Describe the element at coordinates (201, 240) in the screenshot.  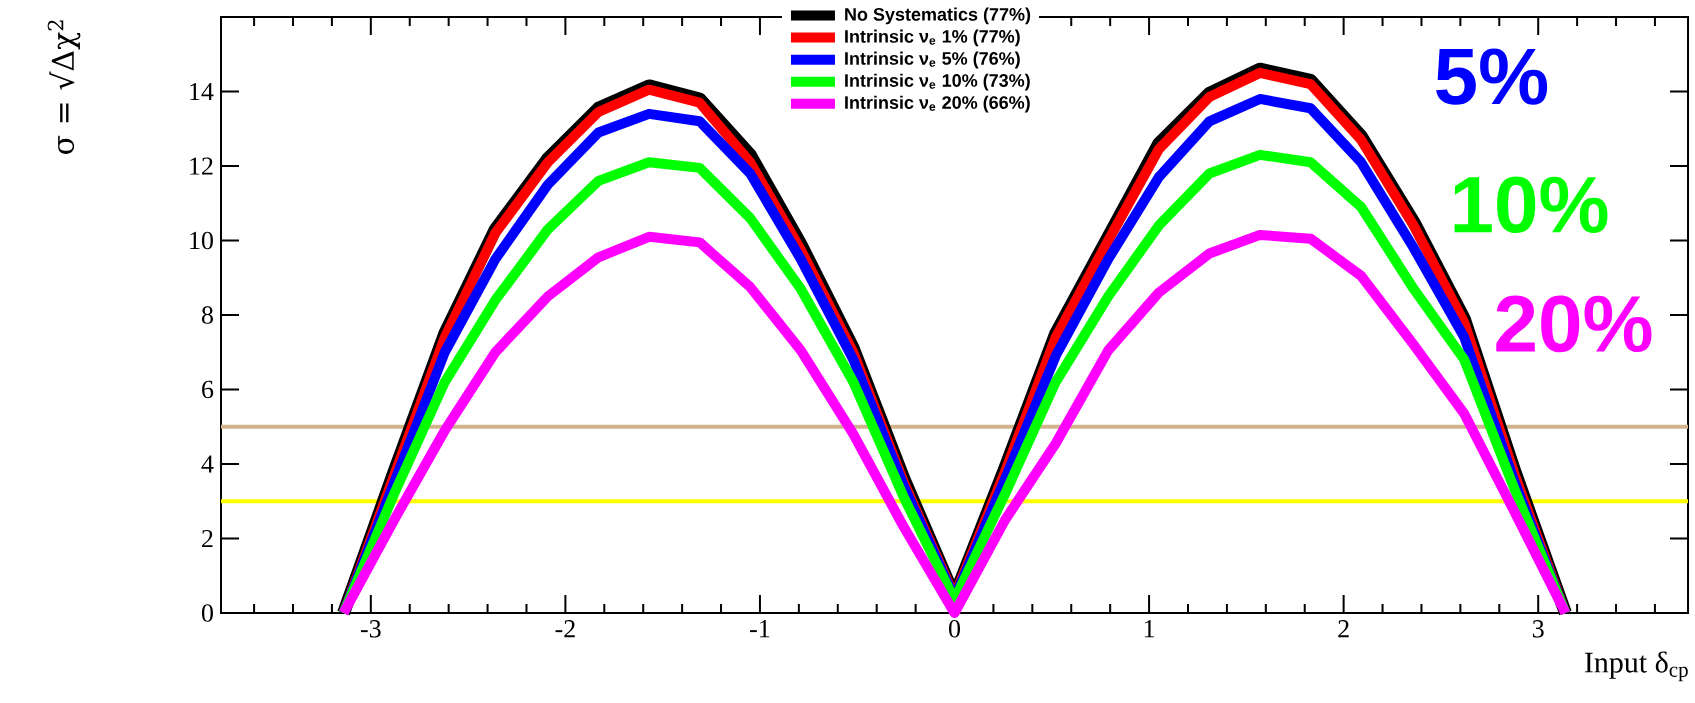
I see `y-tick-label: 10` at that location.